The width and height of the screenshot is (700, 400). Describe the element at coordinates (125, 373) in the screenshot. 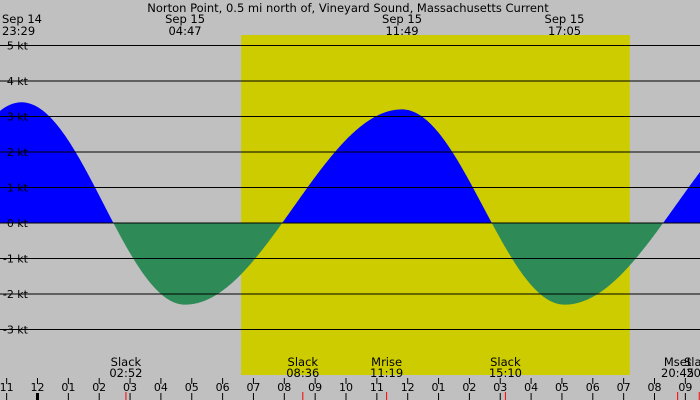

I see `event-time: 02:52` at that location.